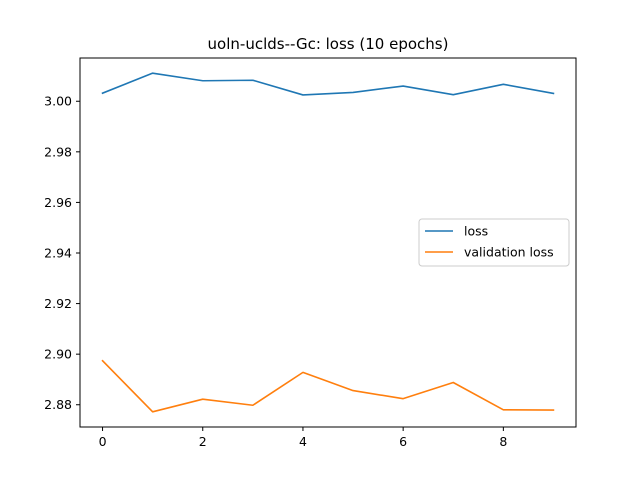 The height and width of the screenshot is (480, 640). I want to click on y-tick-label: 2.94, so click(58, 252).